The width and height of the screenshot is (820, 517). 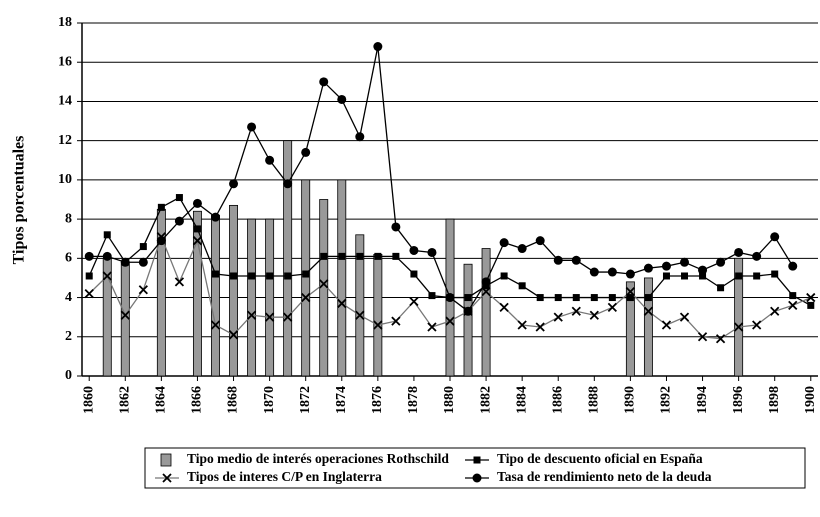 I want to click on y-axis-label: Tipos porcentuales, so click(x=19, y=200).